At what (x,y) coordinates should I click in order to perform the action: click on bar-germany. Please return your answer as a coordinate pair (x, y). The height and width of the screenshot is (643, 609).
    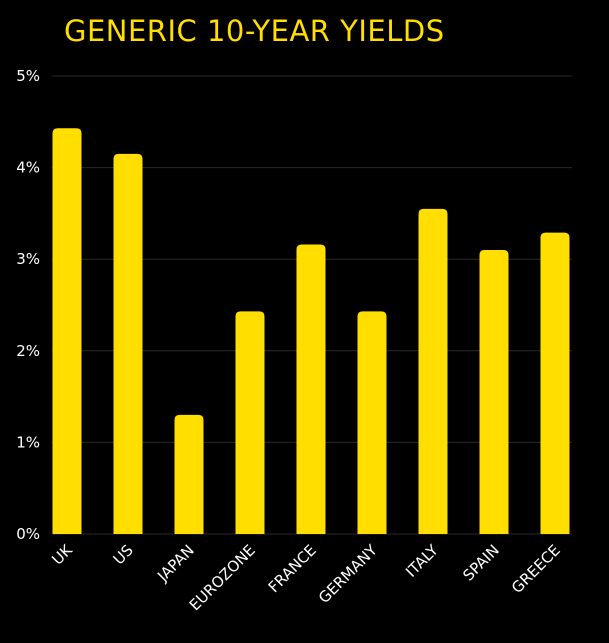
    Looking at the image, I should click on (372, 422).